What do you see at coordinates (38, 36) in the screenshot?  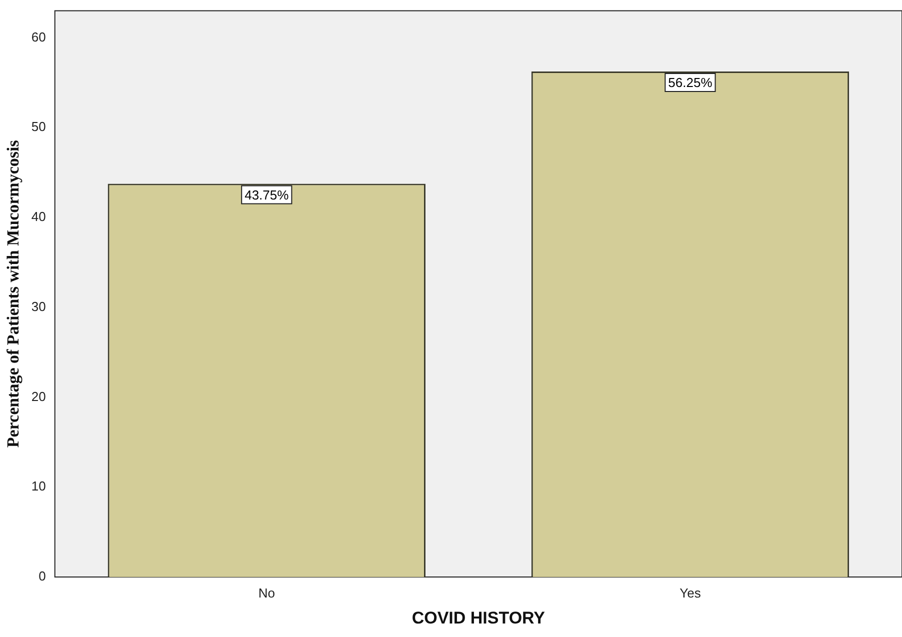 I see `y-tick-label: 60` at bounding box center [38, 36].